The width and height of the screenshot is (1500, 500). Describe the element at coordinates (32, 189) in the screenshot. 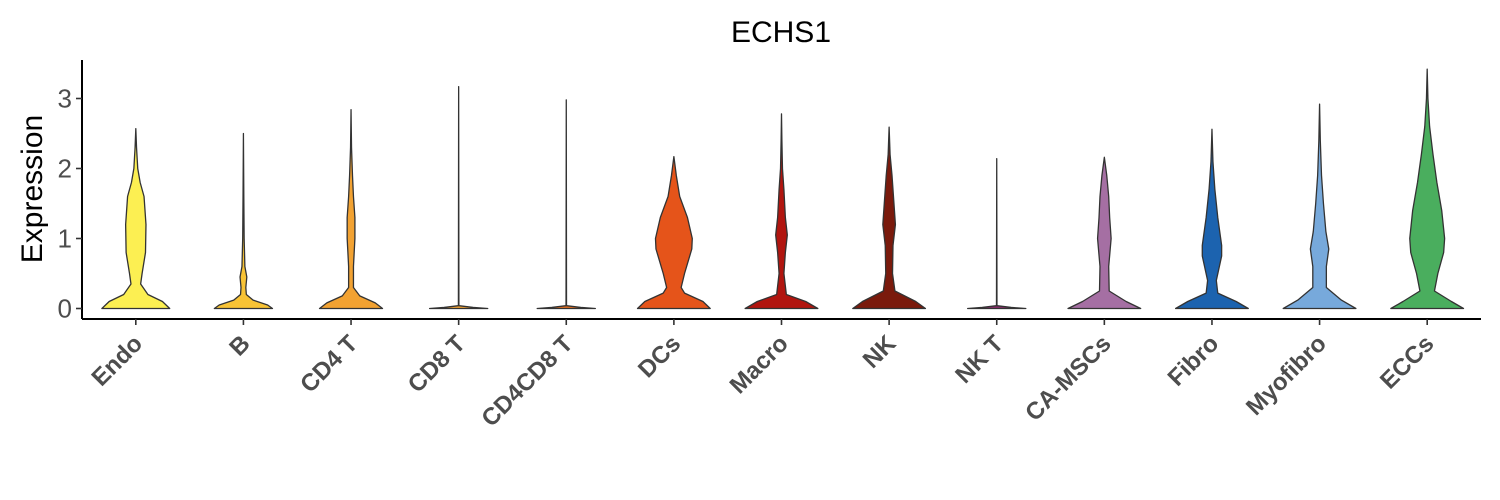

I see `y-axis-label: Expression` at that location.